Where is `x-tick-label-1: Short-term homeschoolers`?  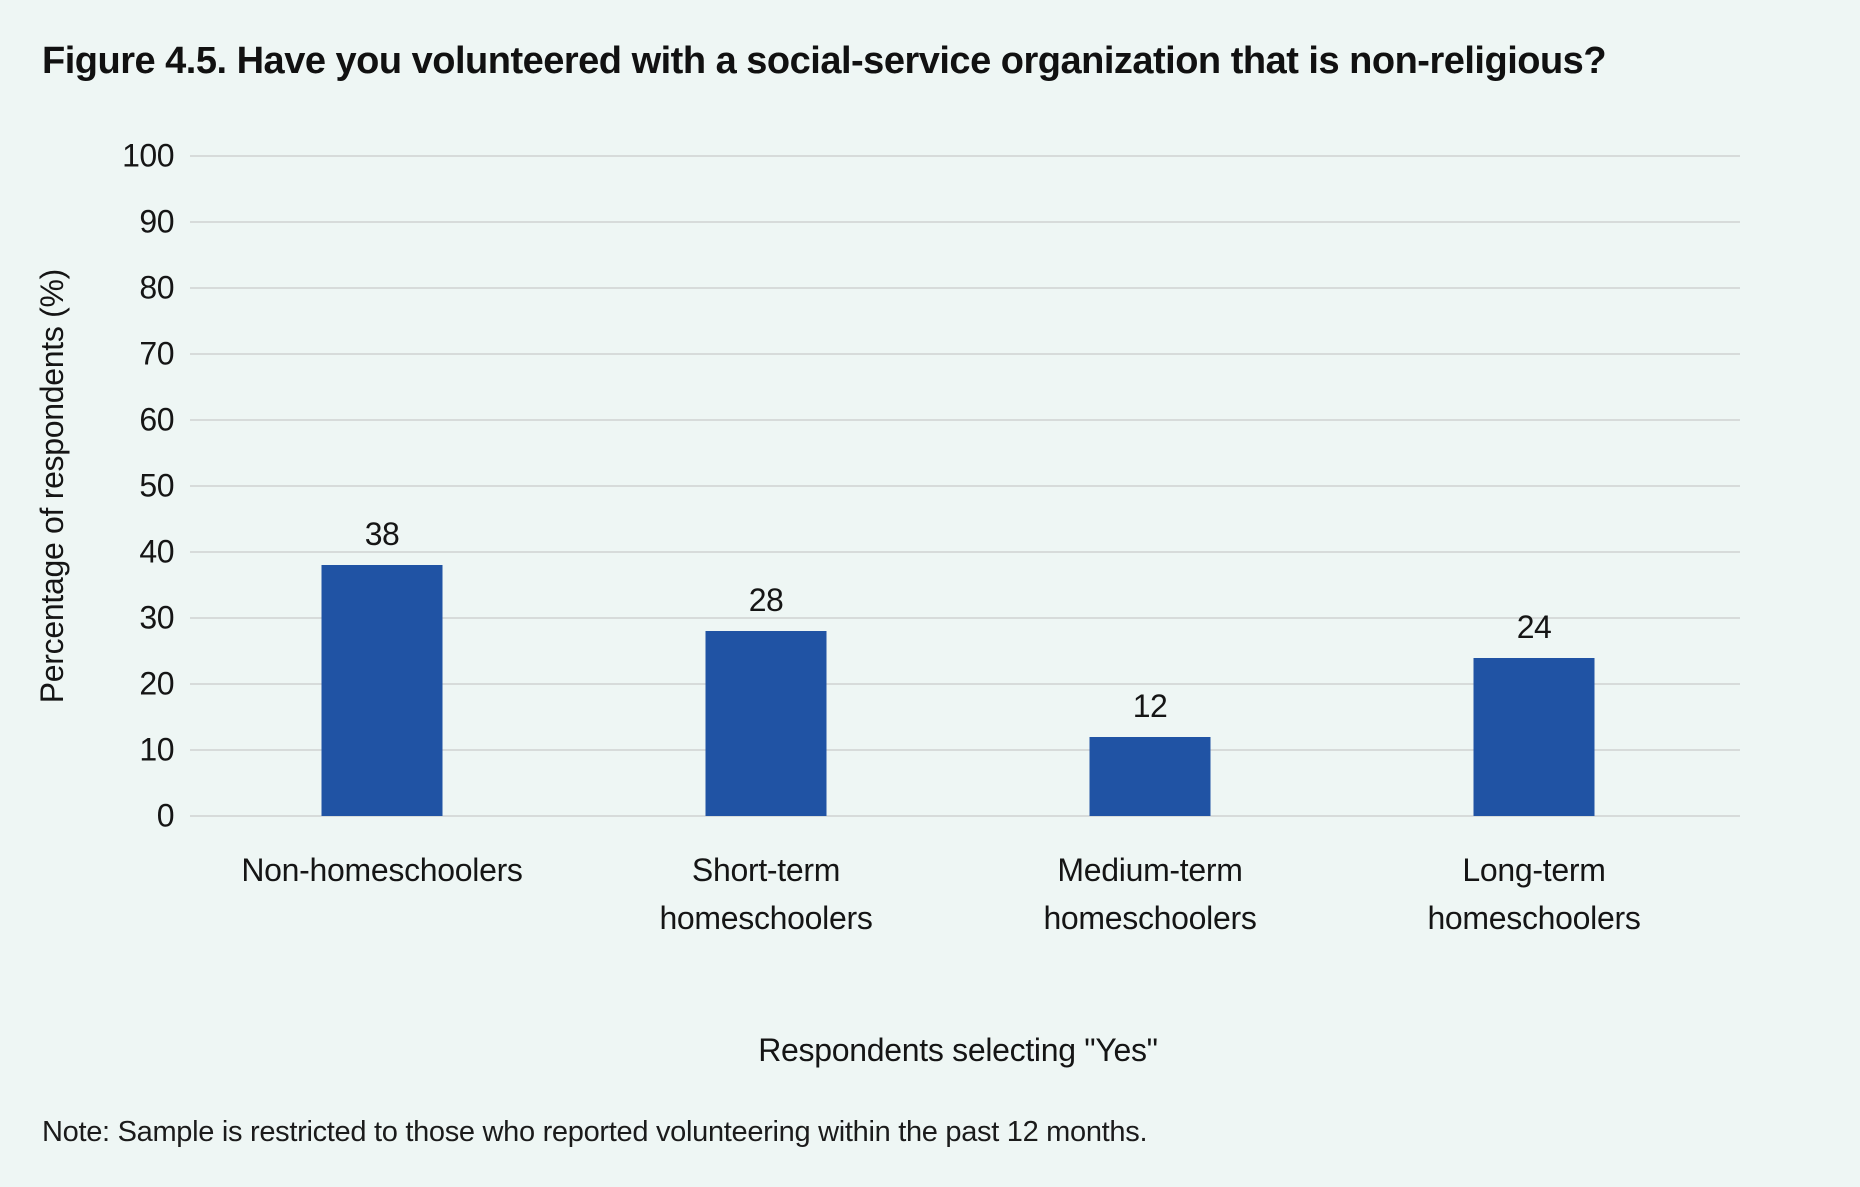
x-tick-label-1: Short-term homeschoolers is located at coordinates (766, 894).